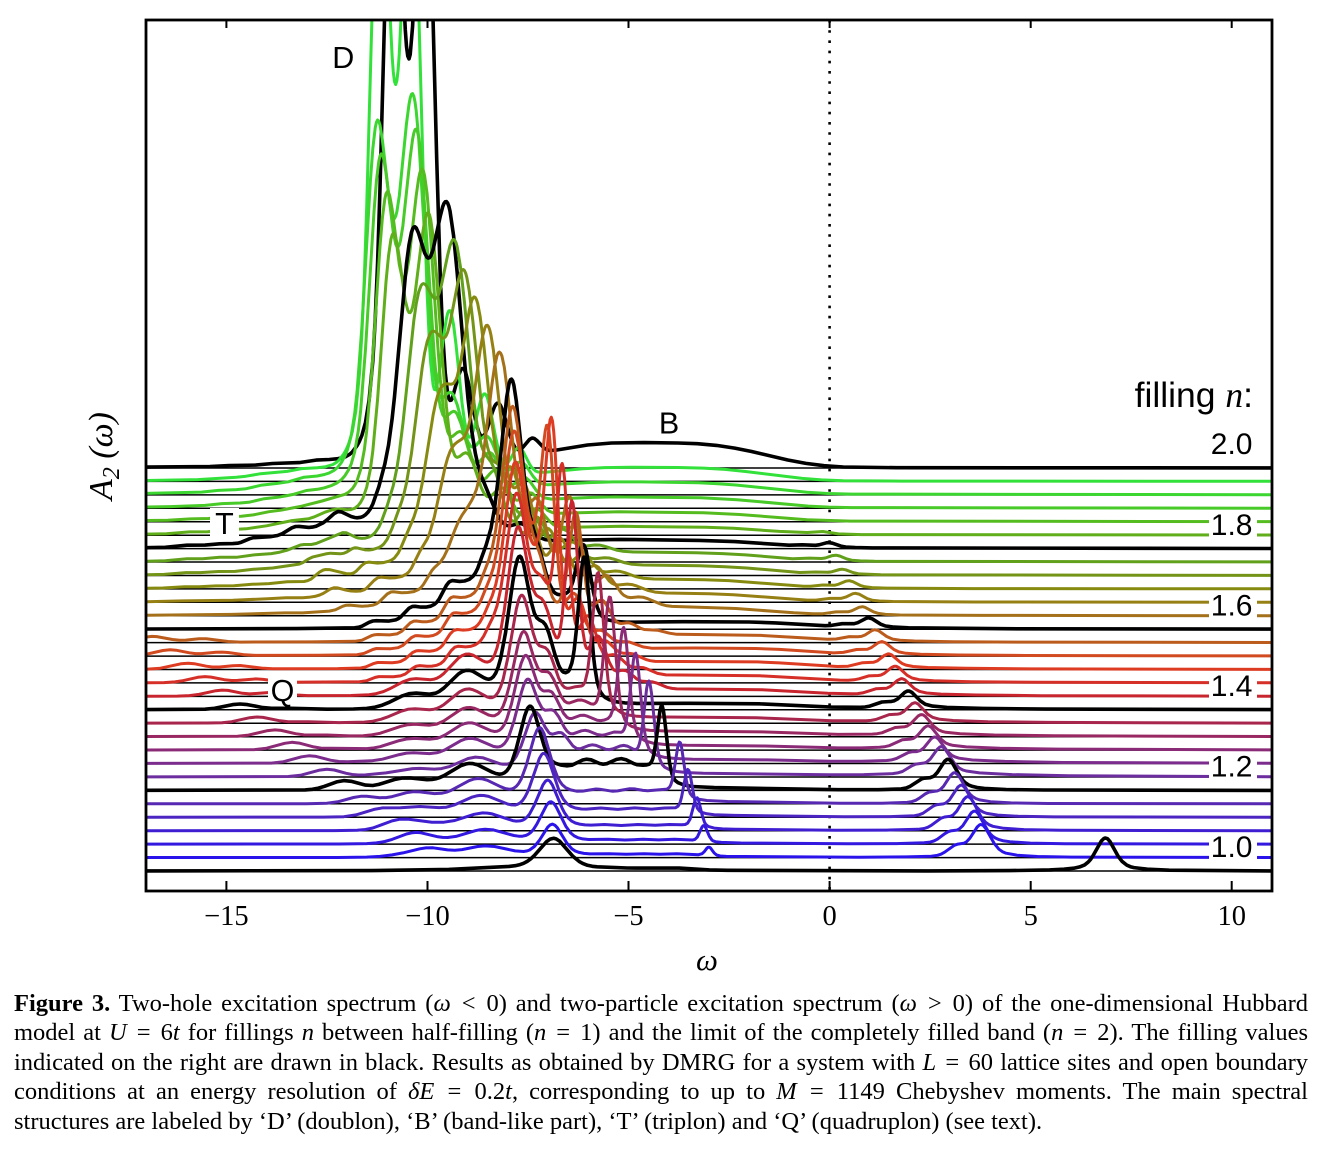 This screenshot has width=1322, height=1154. Describe the element at coordinates (1232, 847) in the screenshot. I see `svg-text: 1.0` at that location.